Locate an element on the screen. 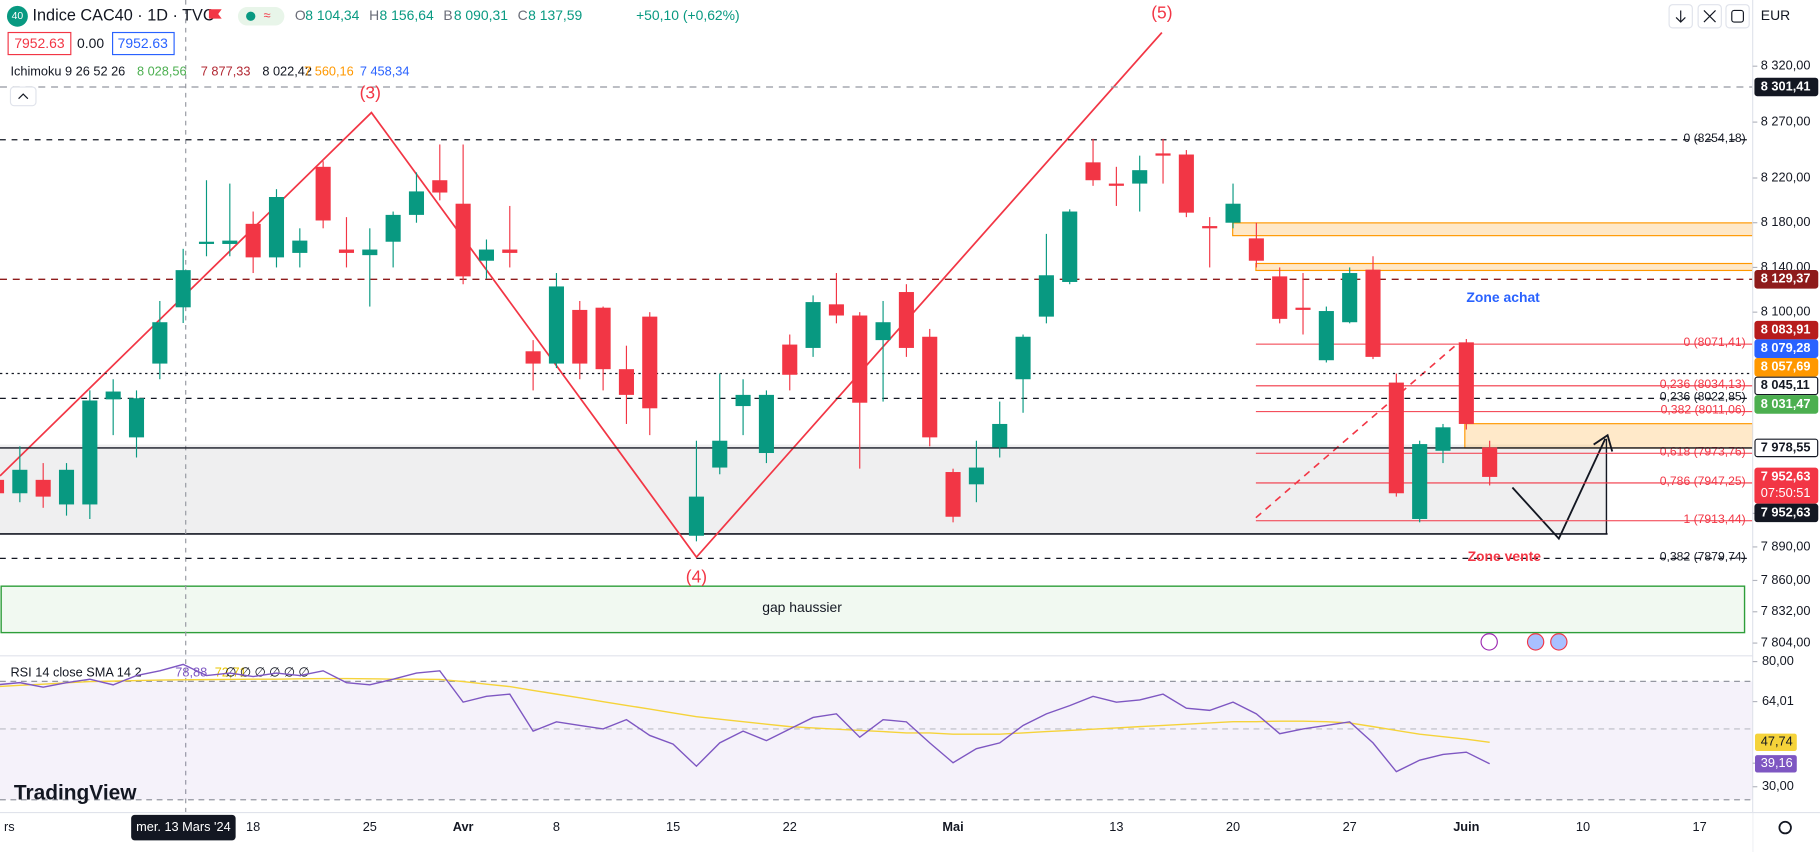  y-tick-label: 7 832,00 is located at coordinates (1786, 610).